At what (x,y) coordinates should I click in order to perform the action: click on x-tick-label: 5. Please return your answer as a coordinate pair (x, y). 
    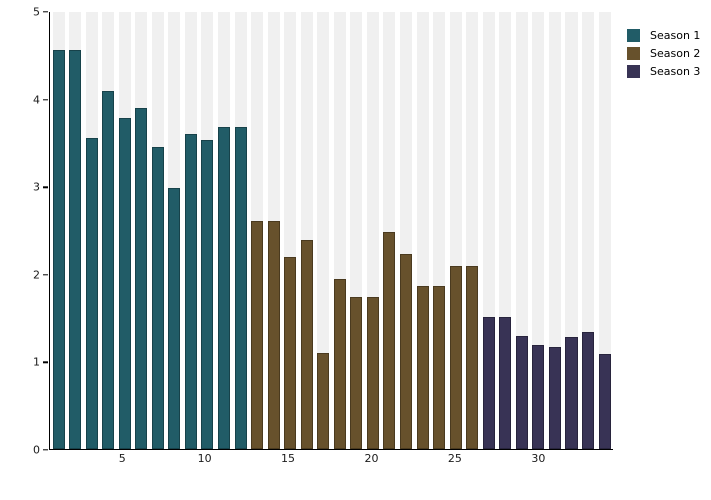
    Looking at the image, I should click on (122, 458).